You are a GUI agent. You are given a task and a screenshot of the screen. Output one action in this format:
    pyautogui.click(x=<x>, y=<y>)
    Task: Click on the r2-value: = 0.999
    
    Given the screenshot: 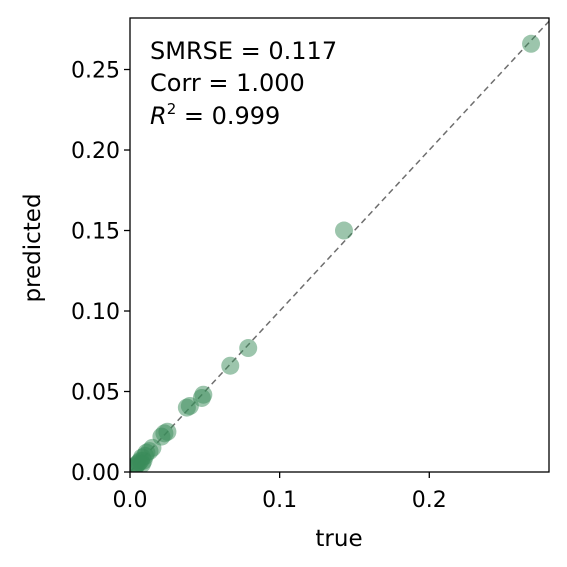 What is the action you would take?
    pyautogui.click(x=228, y=116)
    